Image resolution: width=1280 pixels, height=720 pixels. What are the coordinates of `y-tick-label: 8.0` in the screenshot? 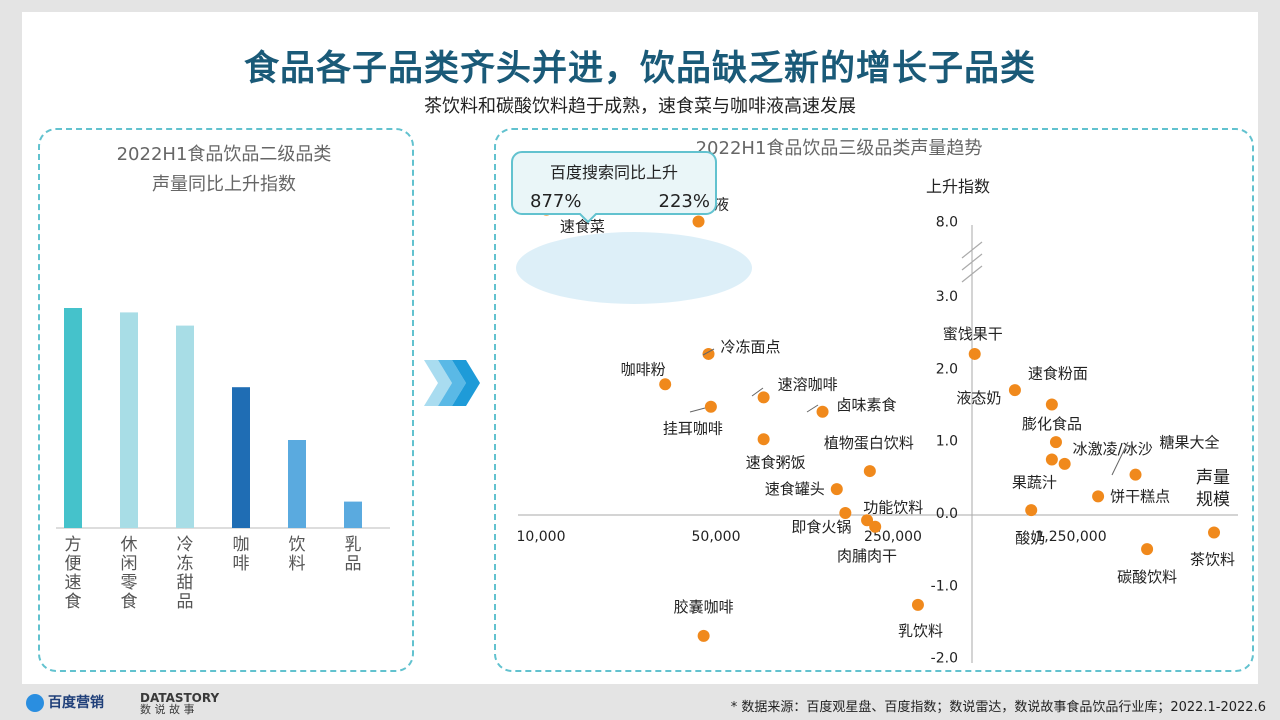 It's located at (947, 223).